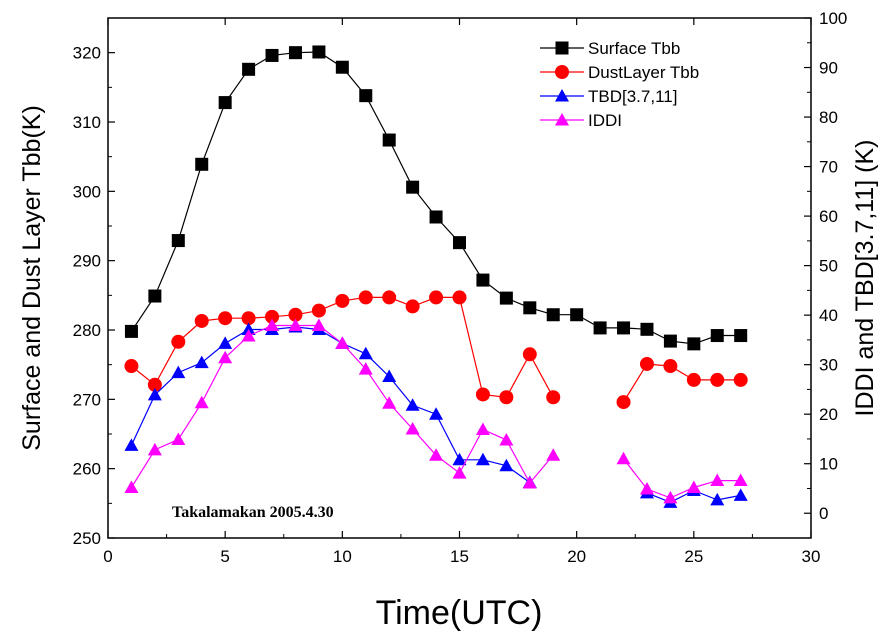  Describe the element at coordinates (634, 48) in the screenshot. I see `legend-label: Surface Tbb` at that location.